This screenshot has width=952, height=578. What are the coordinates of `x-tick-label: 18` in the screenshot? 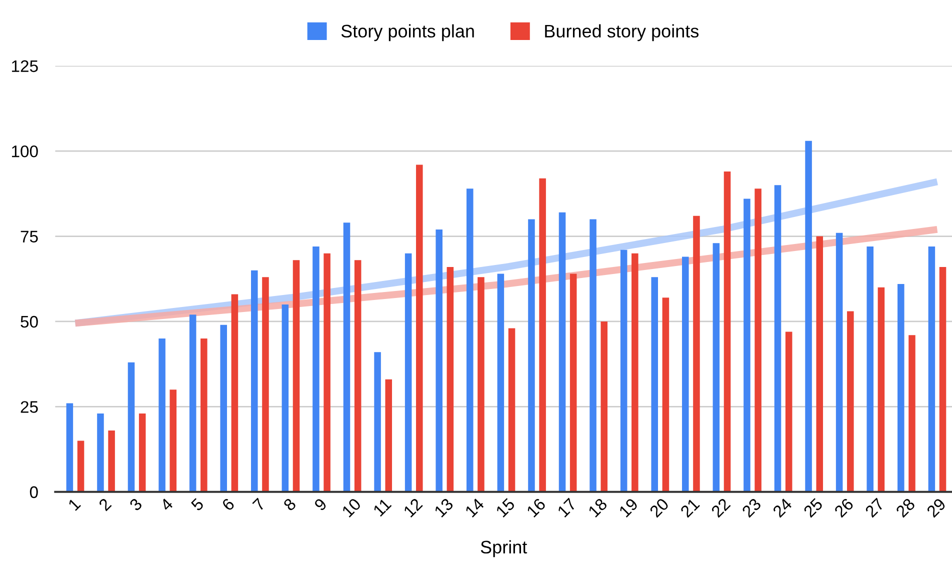 It's located at (598, 508).